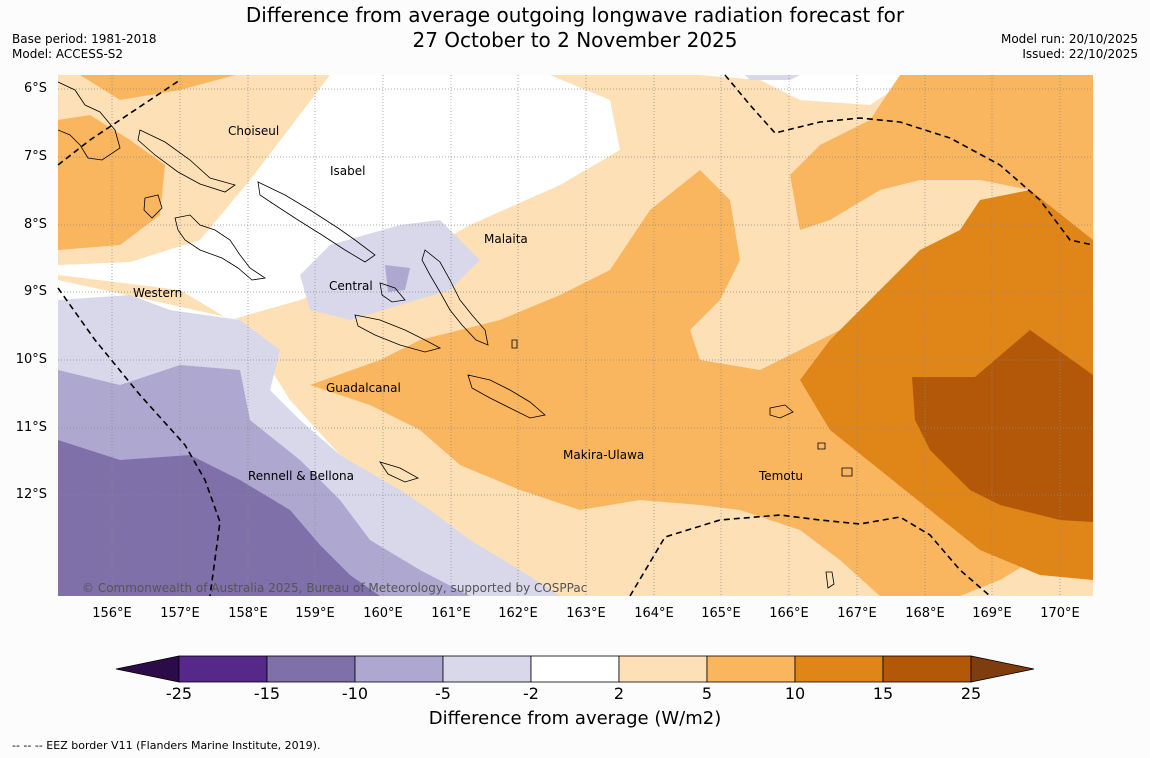  I want to click on utupua-coast, so click(821, 446).